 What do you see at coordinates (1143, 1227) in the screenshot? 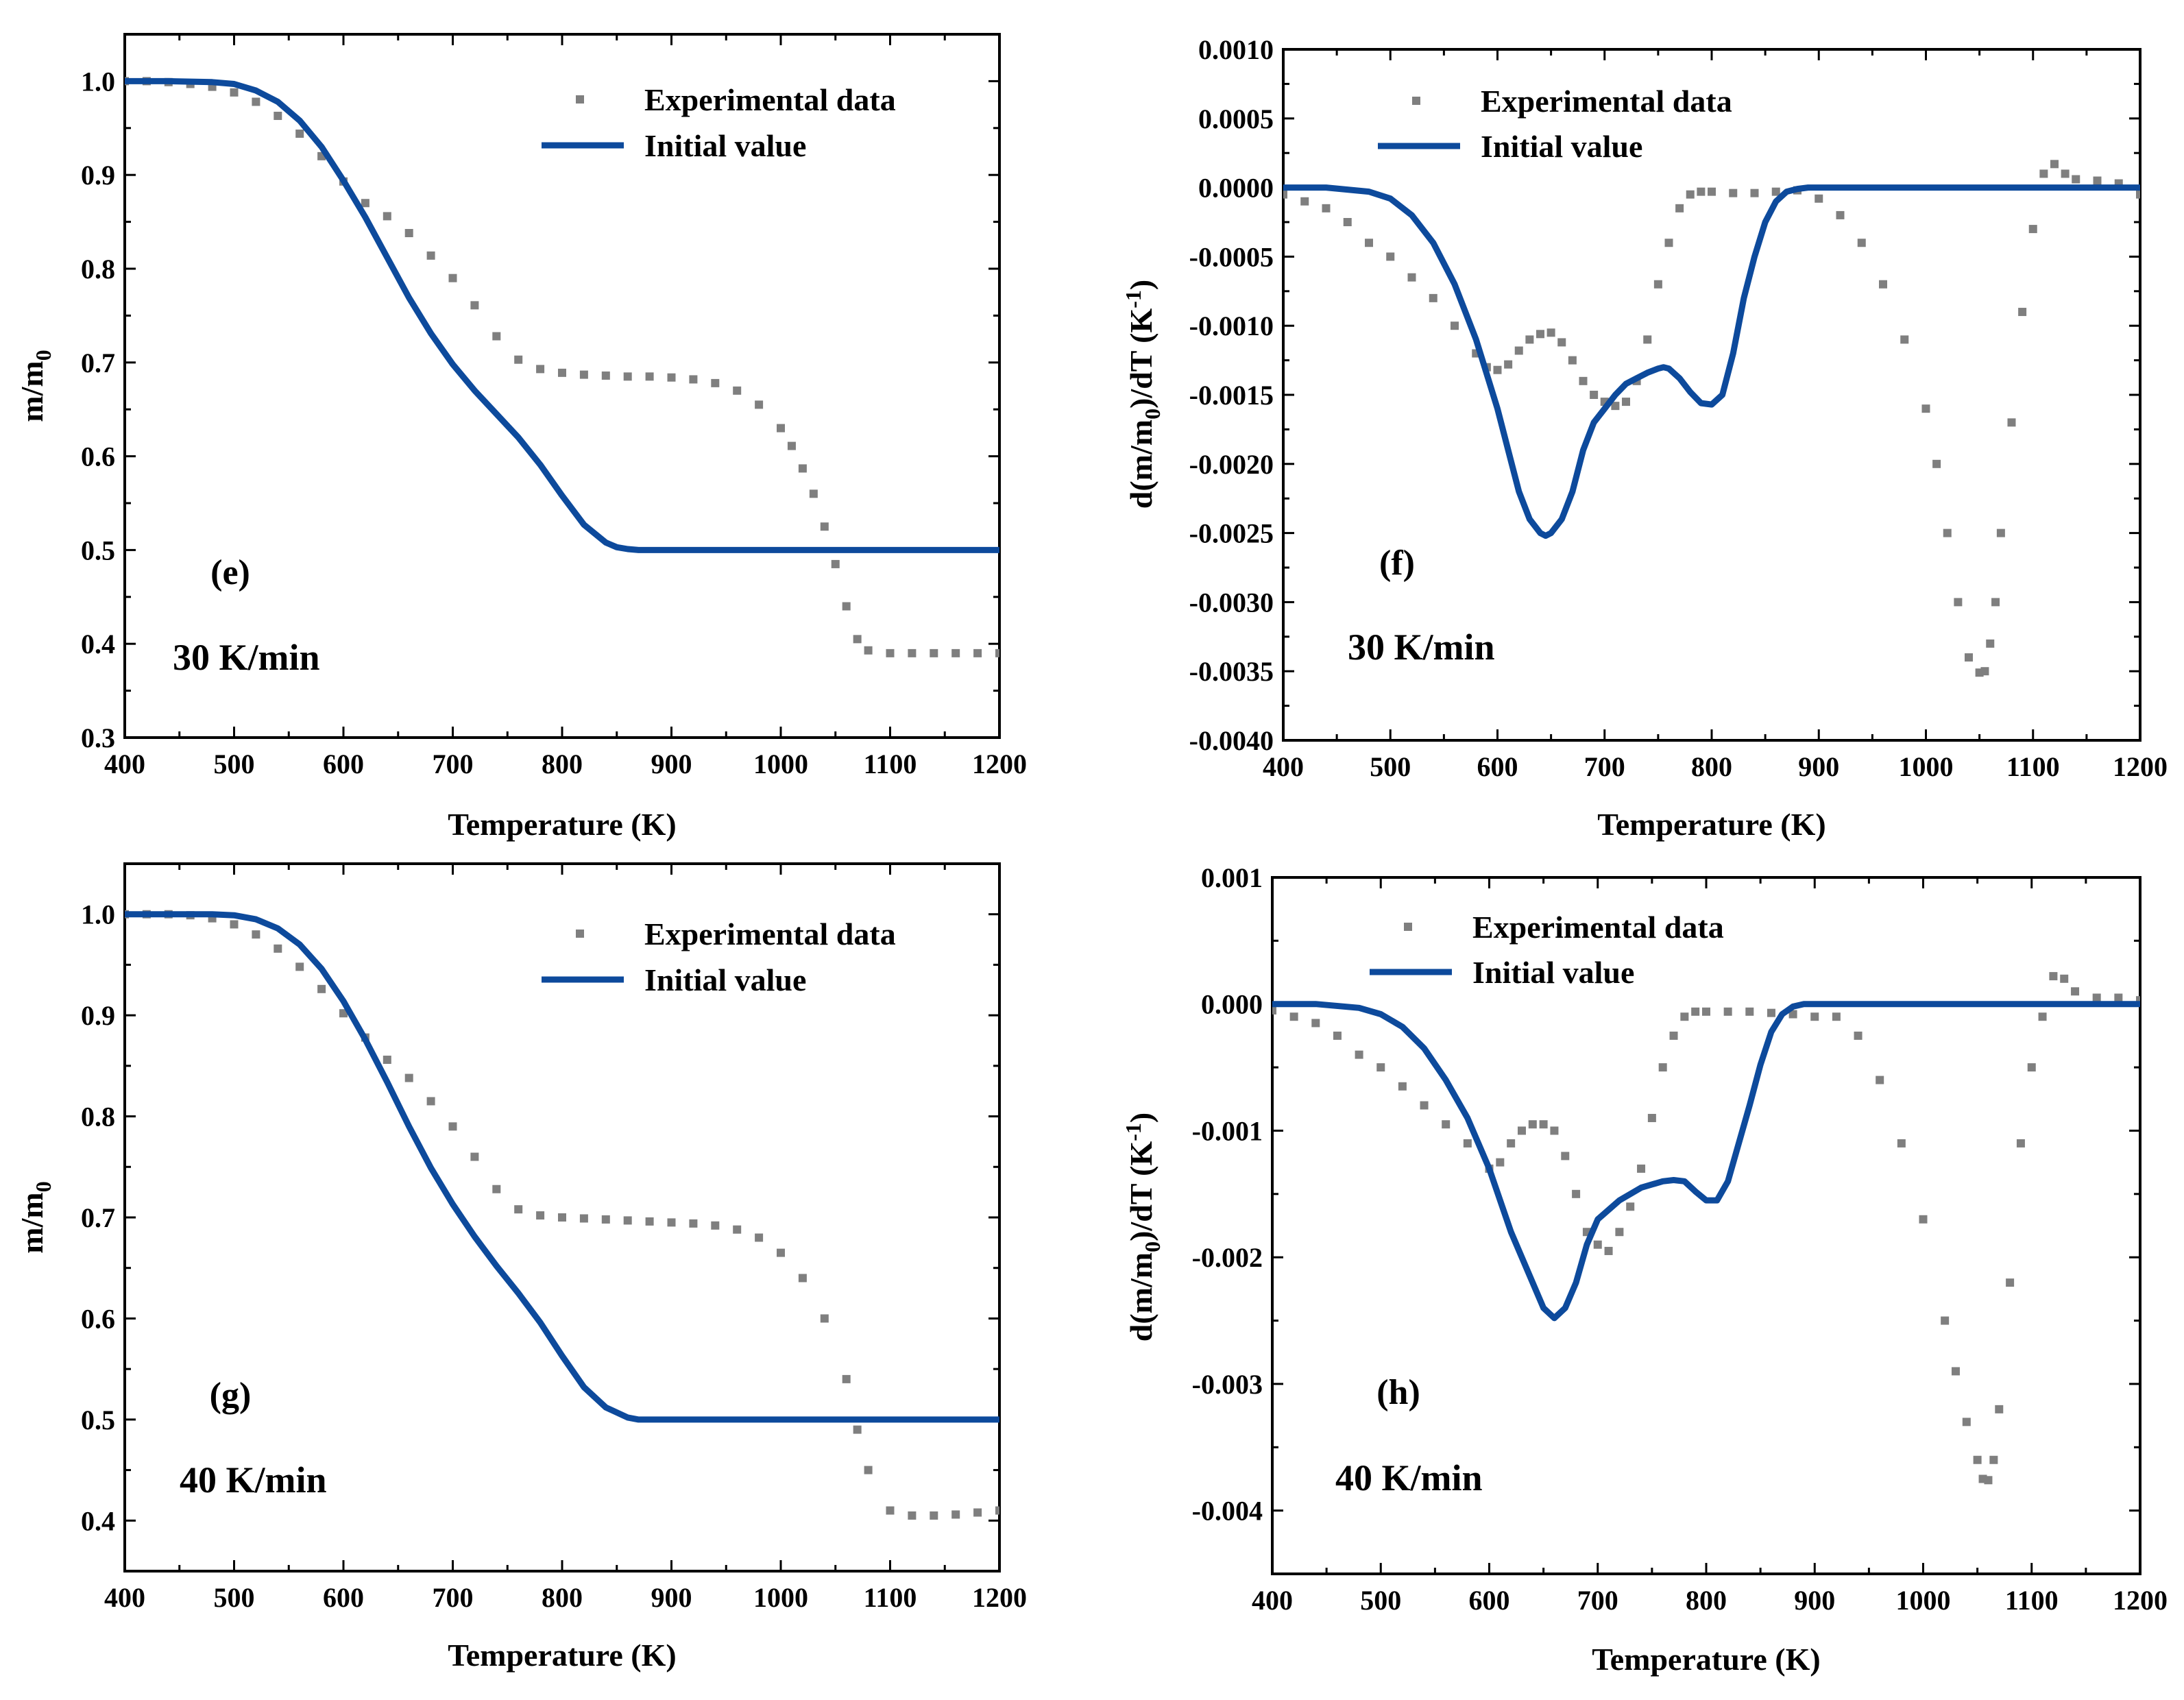
I see `y-axis-title: d(m/m0)/dT (K-1)` at bounding box center [1143, 1227].